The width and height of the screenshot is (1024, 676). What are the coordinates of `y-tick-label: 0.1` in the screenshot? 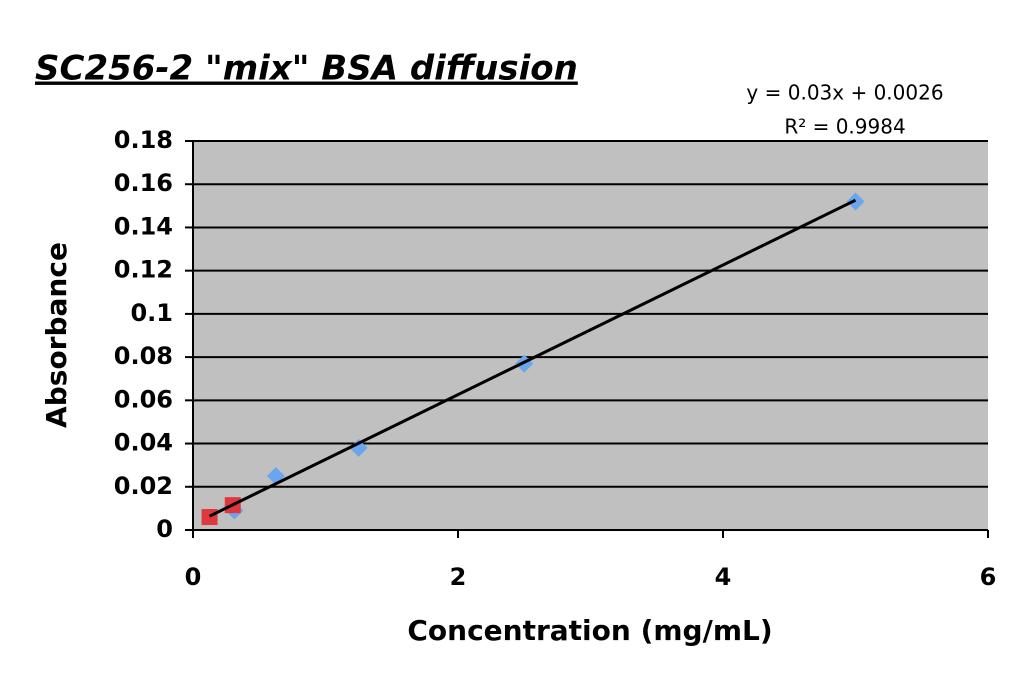 It's located at (151, 313).